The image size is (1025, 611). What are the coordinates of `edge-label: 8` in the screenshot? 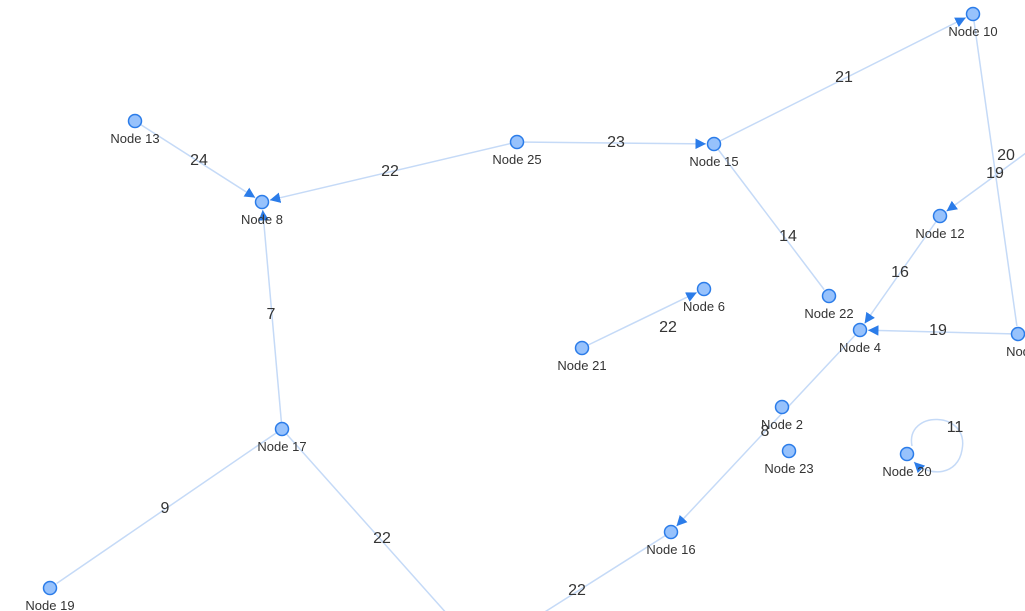 It's located at (765, 431).